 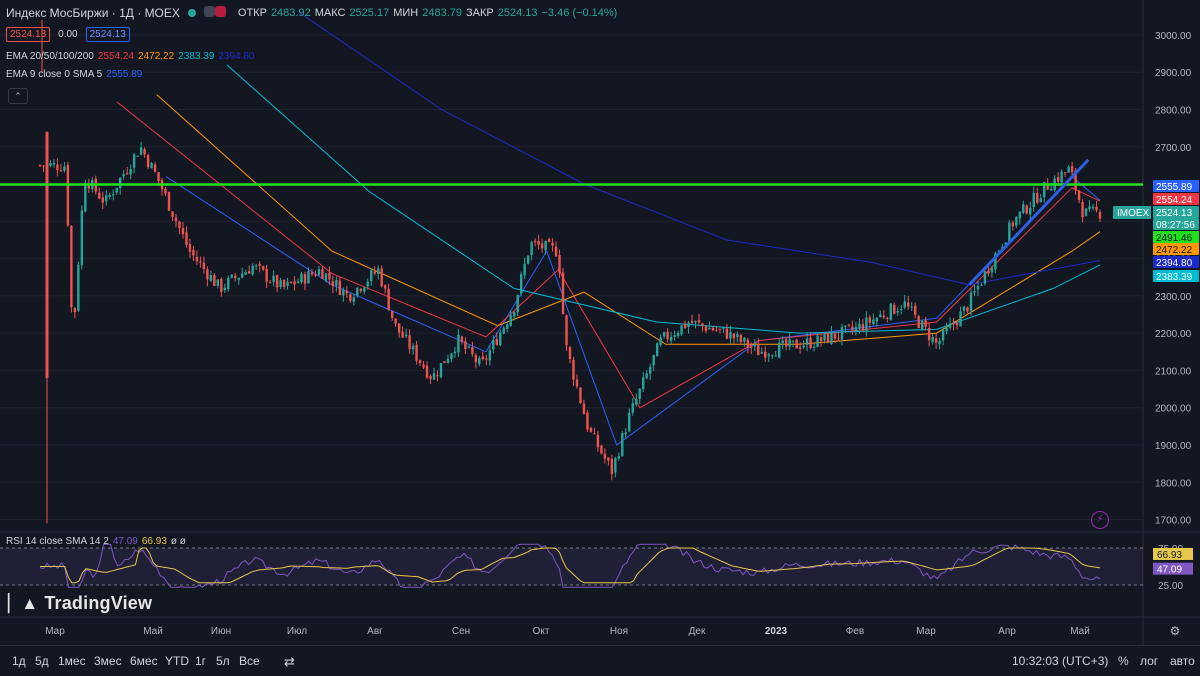 I want to click on range-button-6мес: 6мес, so click(x=144, y=661).